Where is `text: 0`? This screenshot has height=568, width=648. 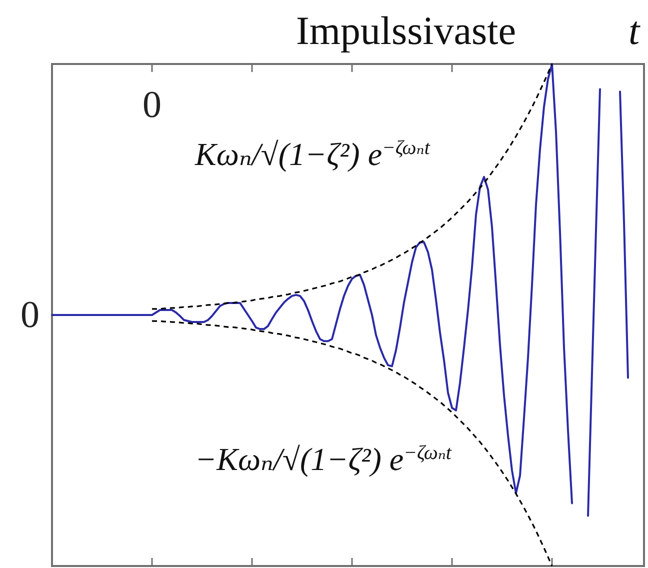
text: 0 is located at coordinates (30, 315).